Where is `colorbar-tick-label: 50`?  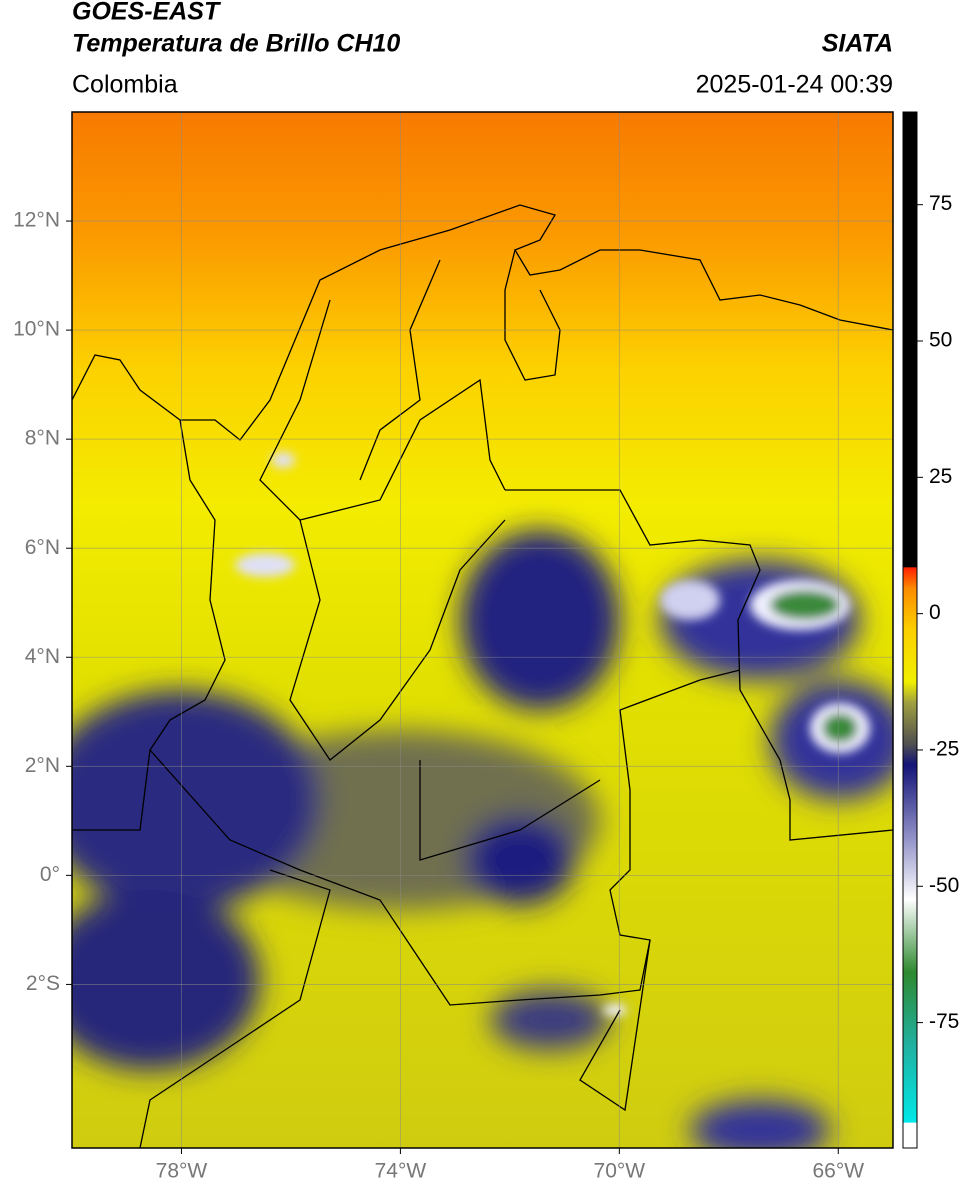 colorbar-tick-label: 50 is located at coordinates (940, 340).